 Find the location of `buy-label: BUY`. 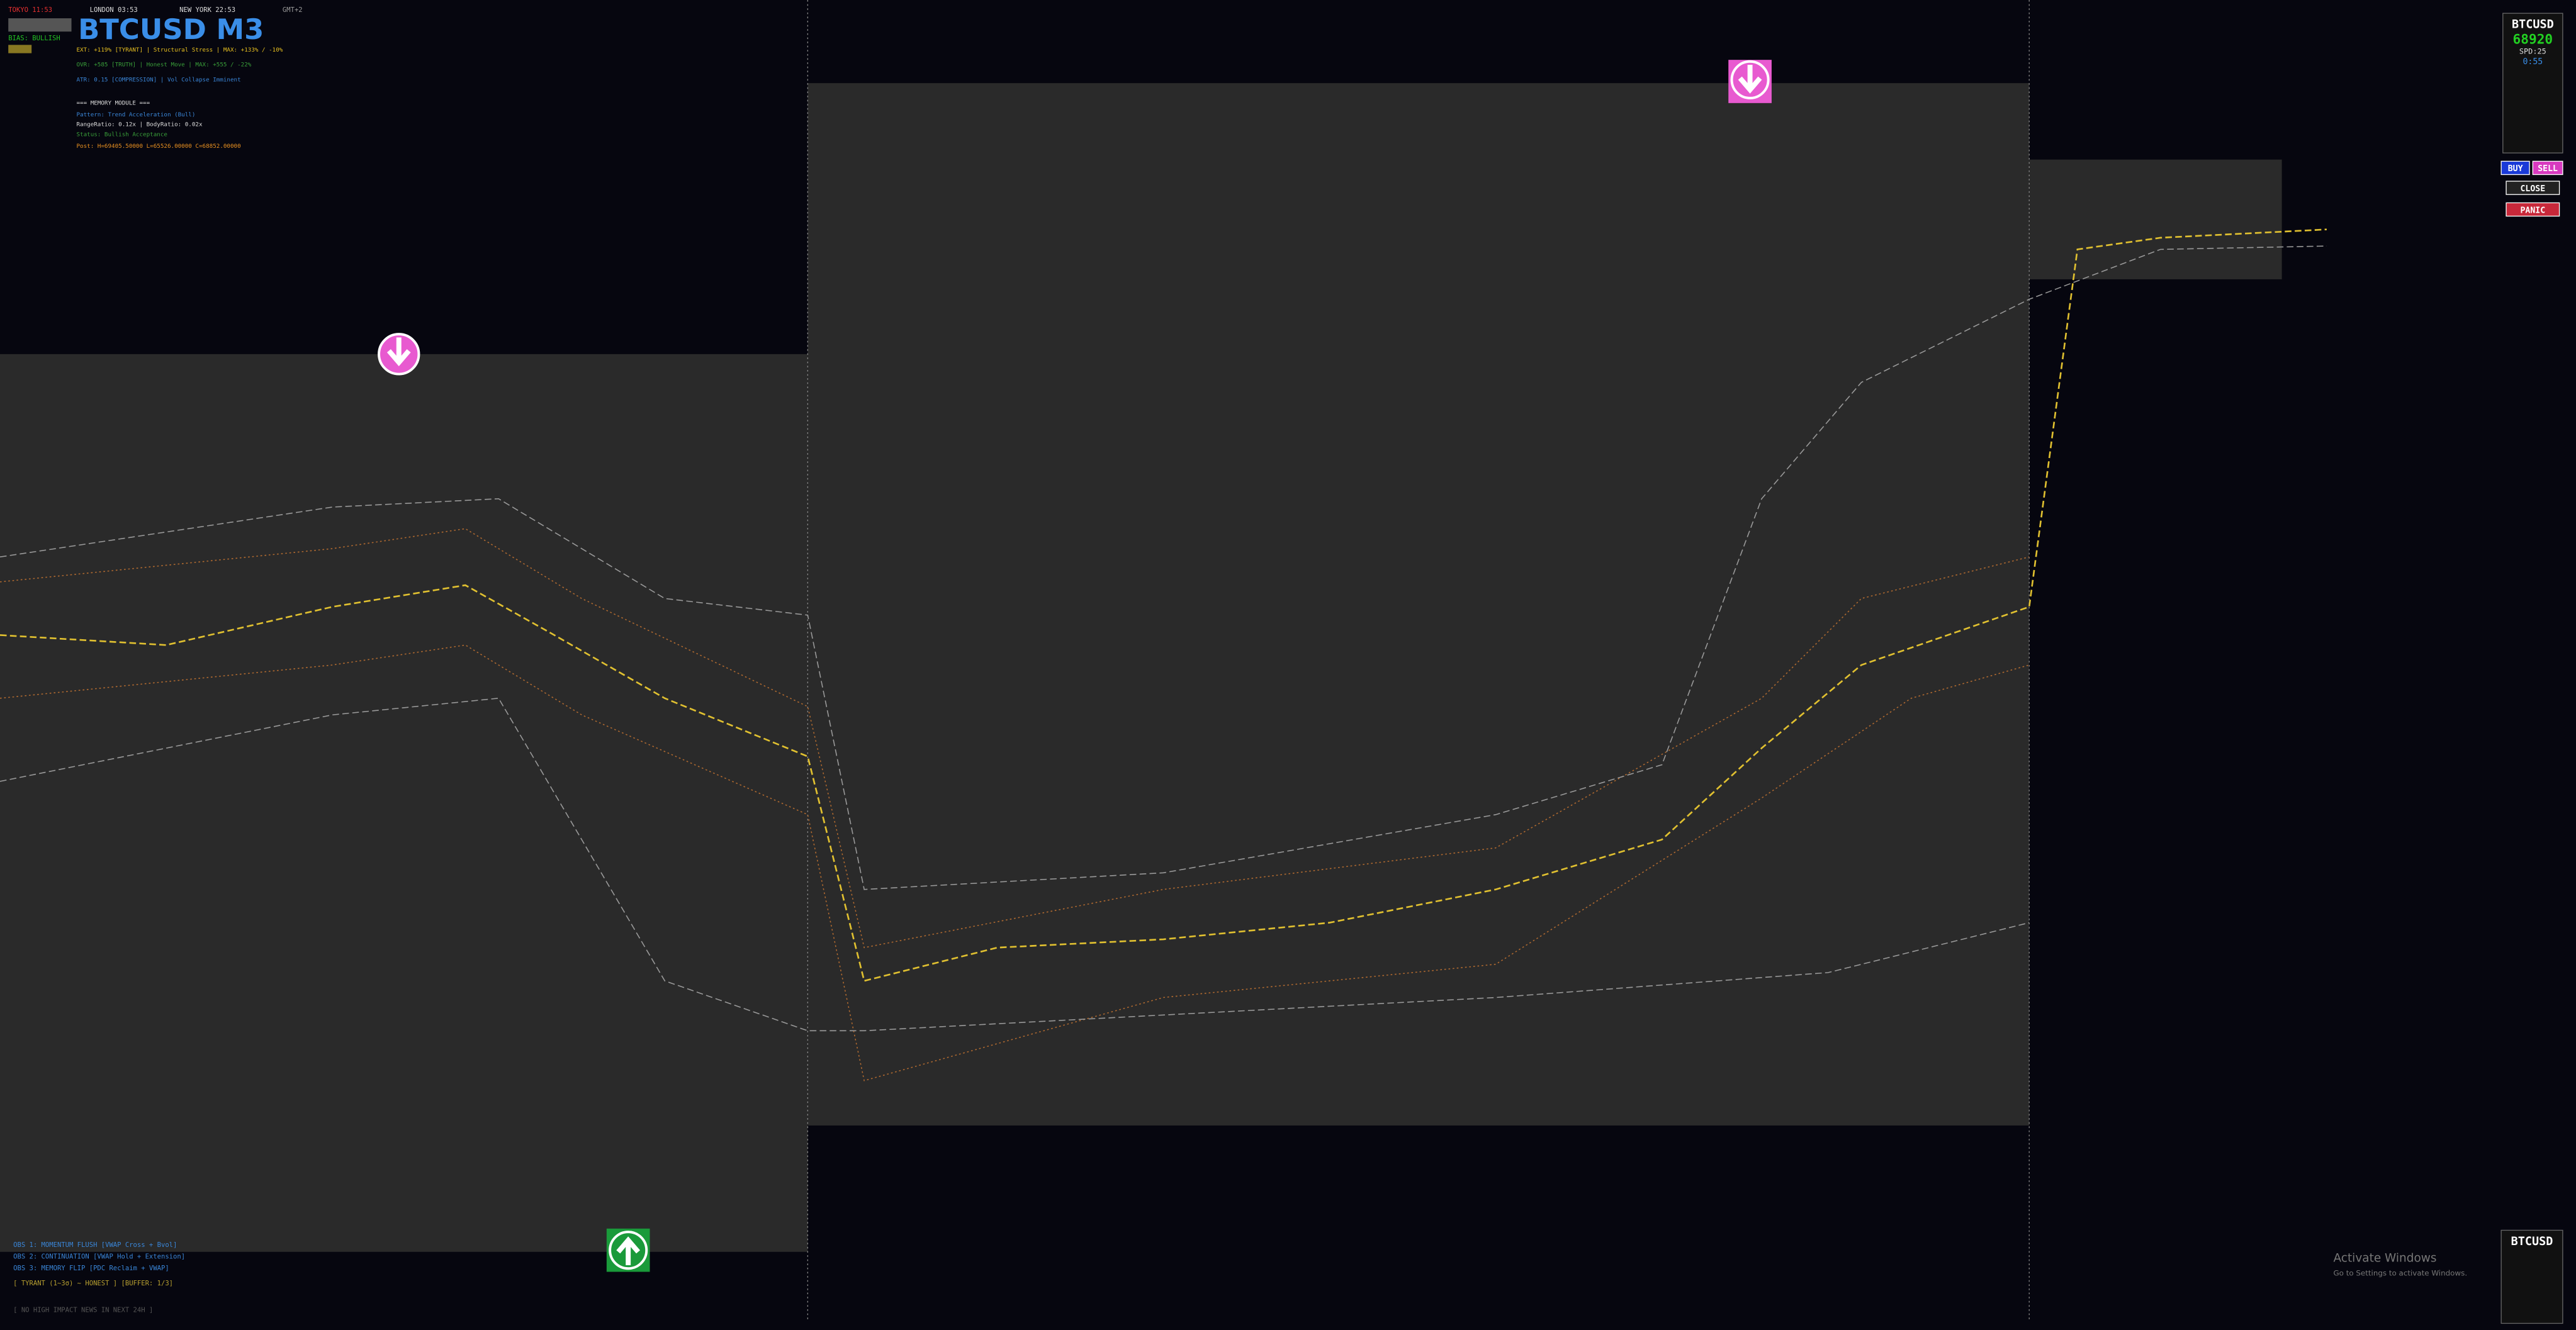

buy-label: BUY is located at coordinates (2515, 169).